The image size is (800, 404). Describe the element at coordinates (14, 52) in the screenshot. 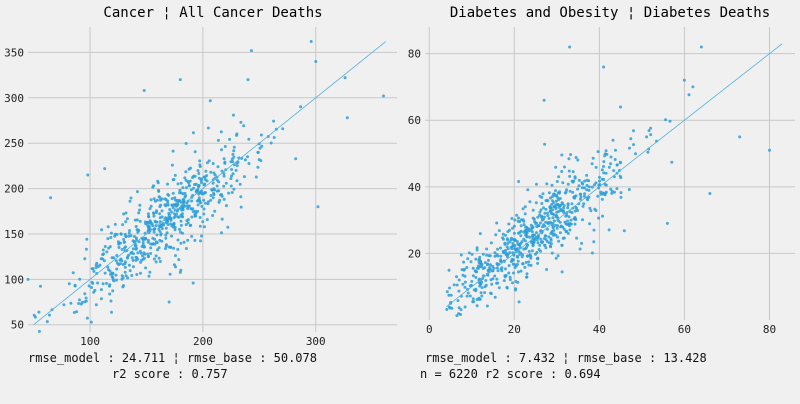

I see `y-tick-label: 350` at that location.